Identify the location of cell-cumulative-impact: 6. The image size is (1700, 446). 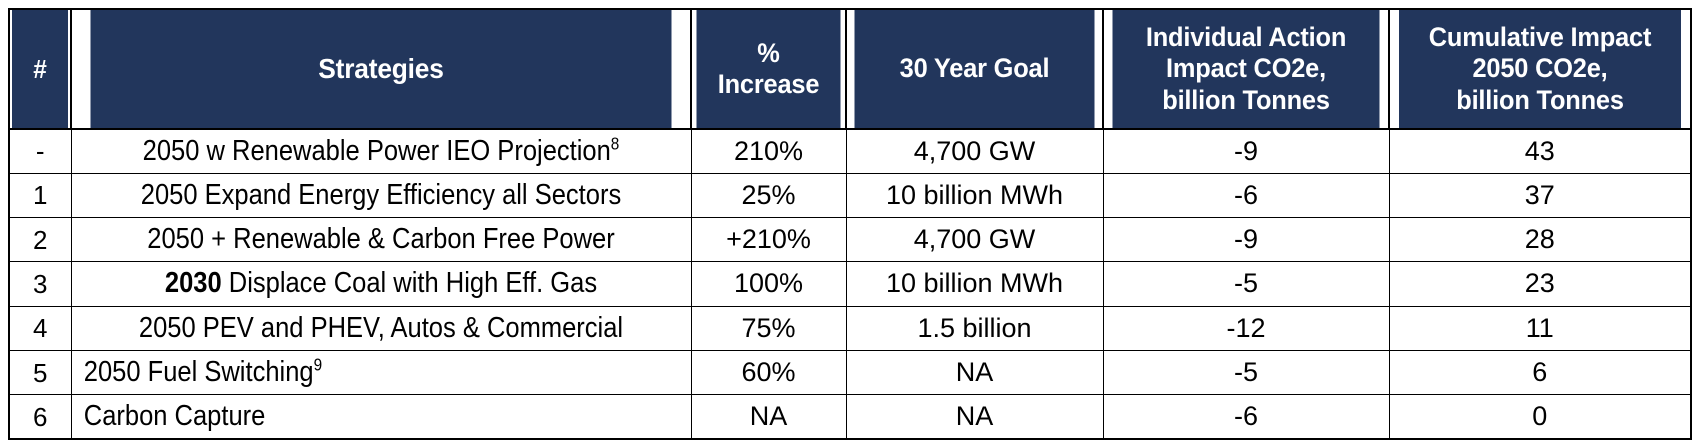
(1540, 372).